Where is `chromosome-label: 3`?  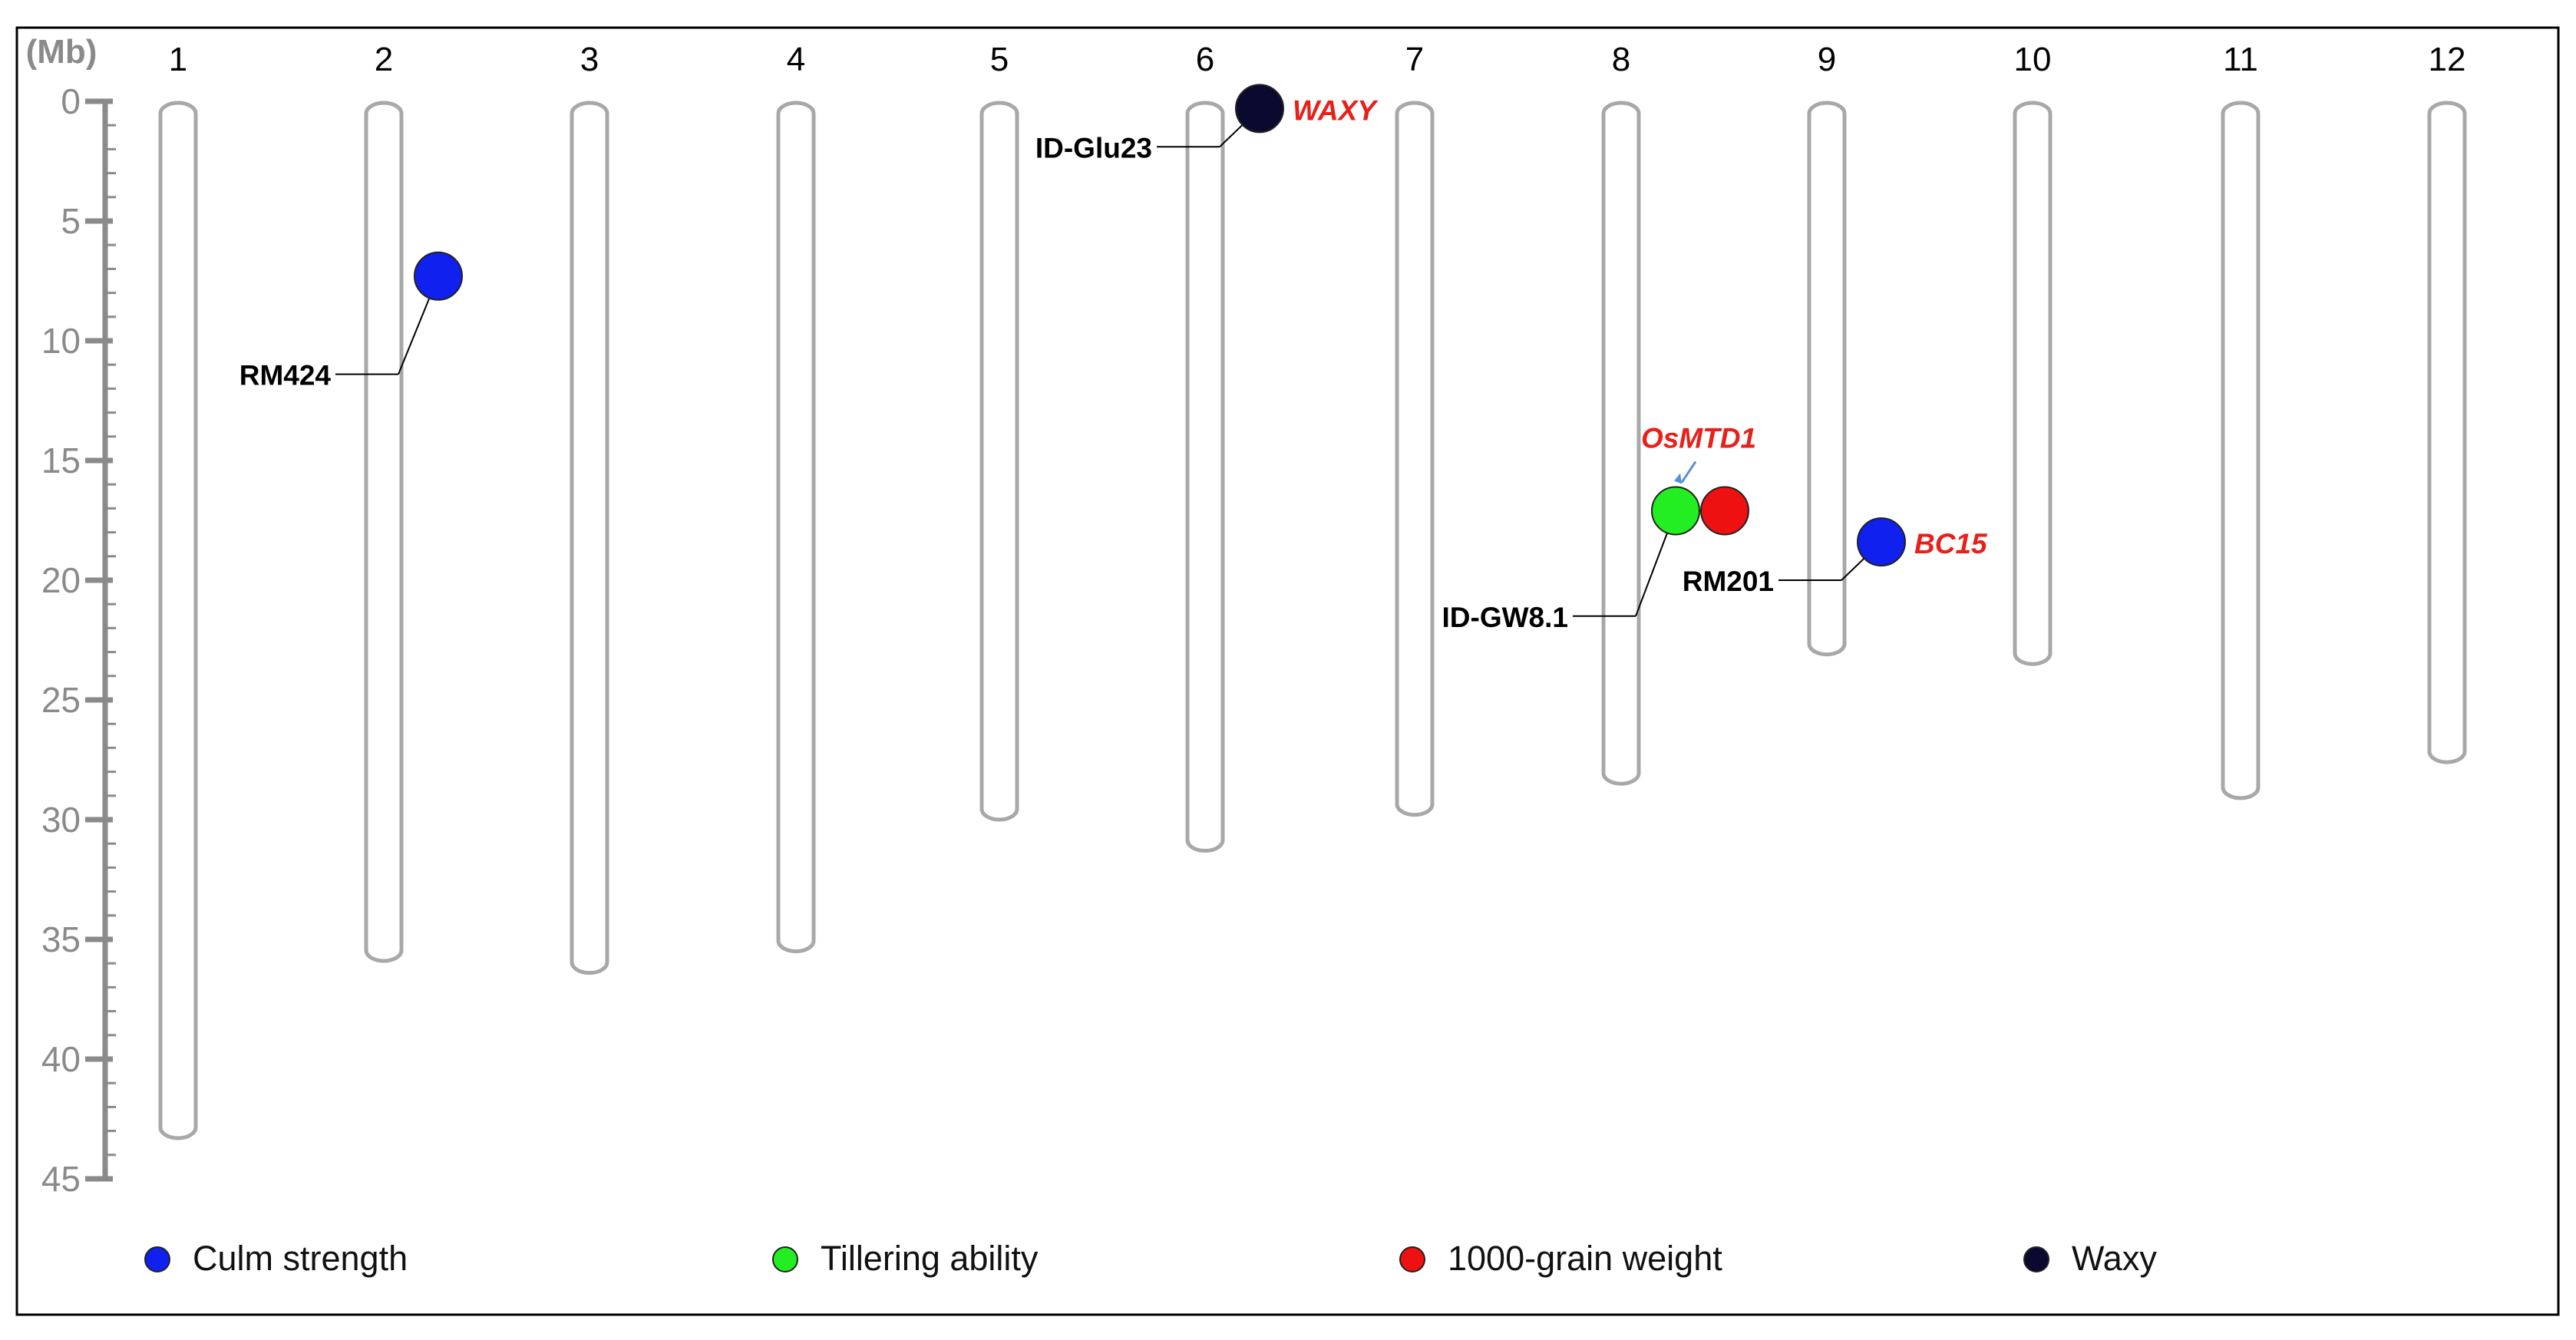
chromosome-label: 3 is located at coordinates (589, 59).